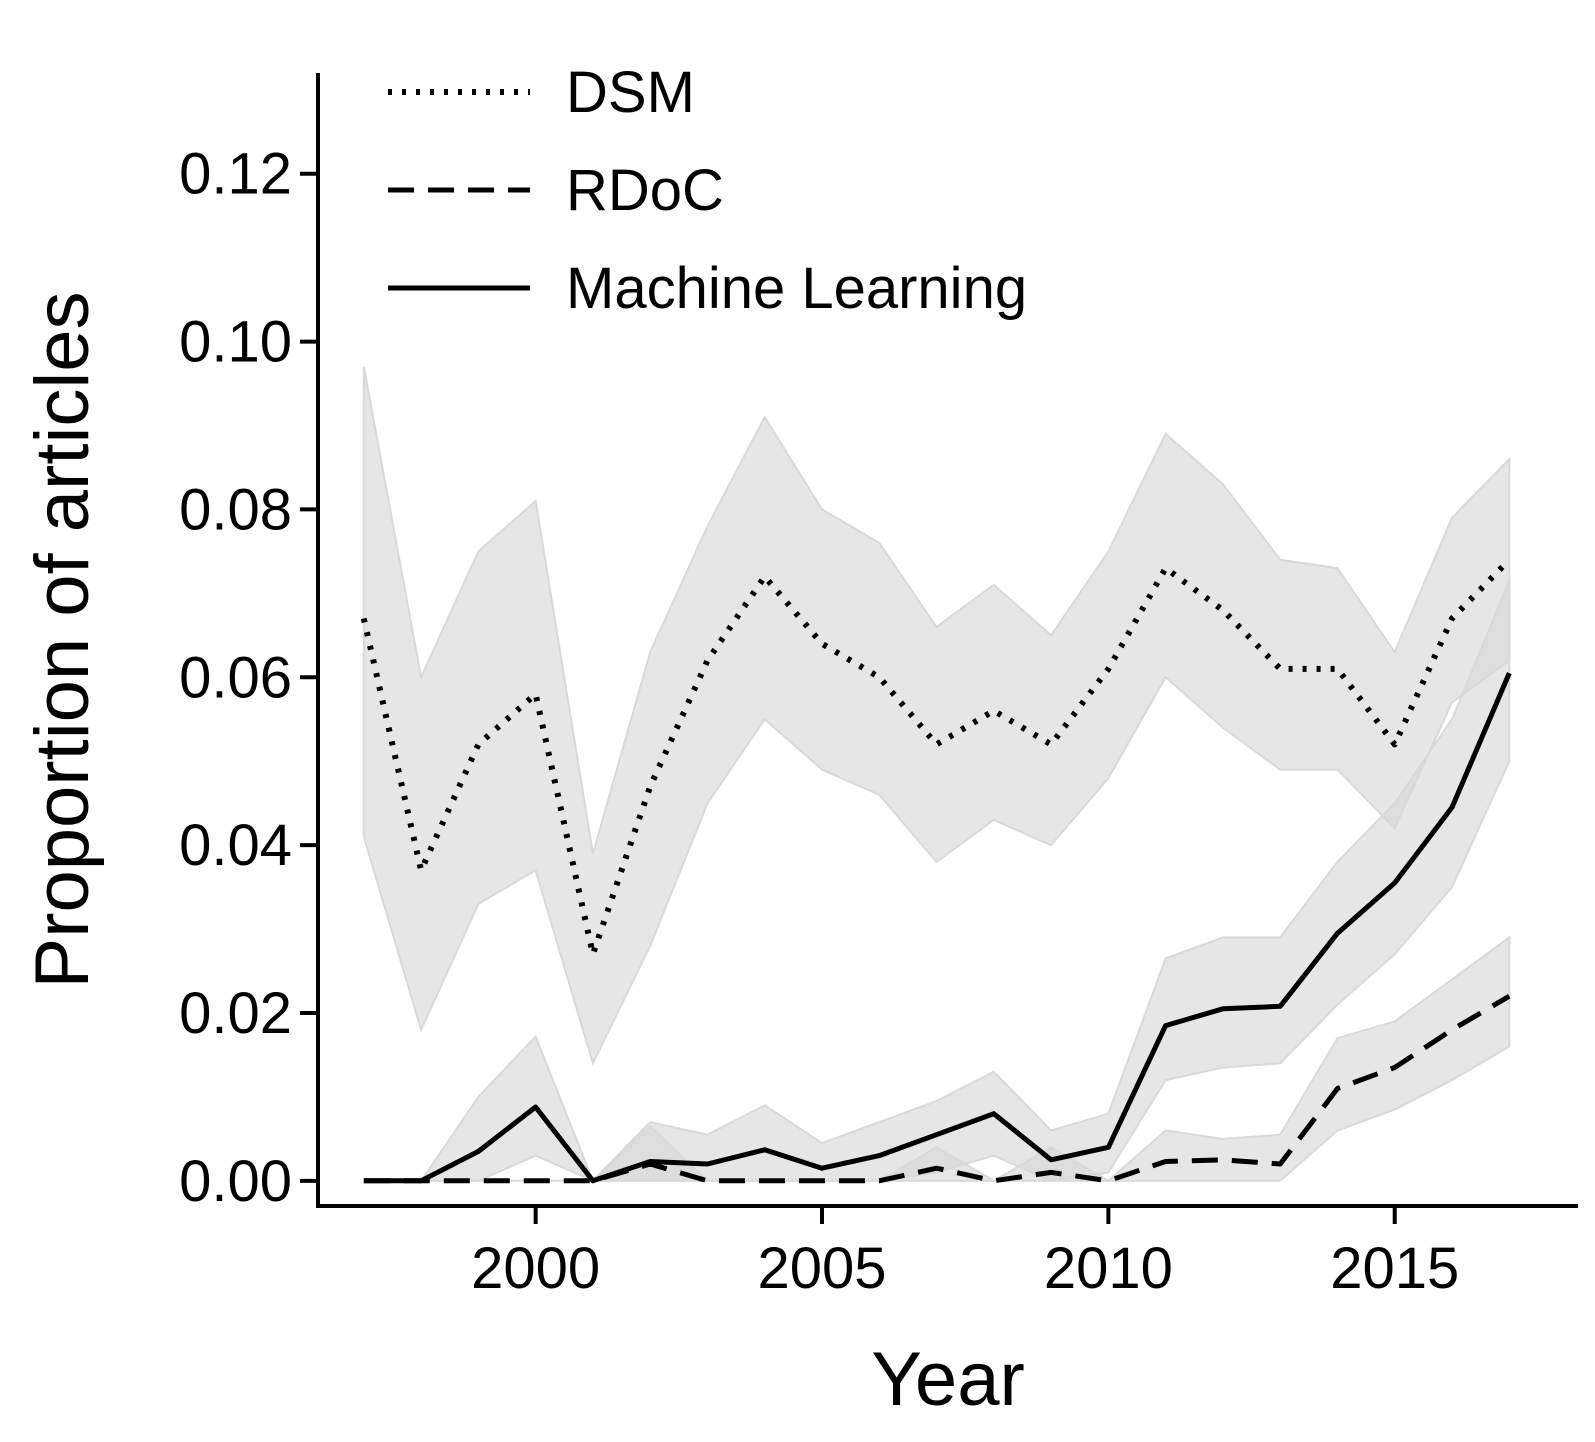 This screenshot has width=1595, height=1442. What do you see at coordinates (235, 845) in the screenshot?
I see `y-tick-label: 0.04` at bounding box center [235, 845].